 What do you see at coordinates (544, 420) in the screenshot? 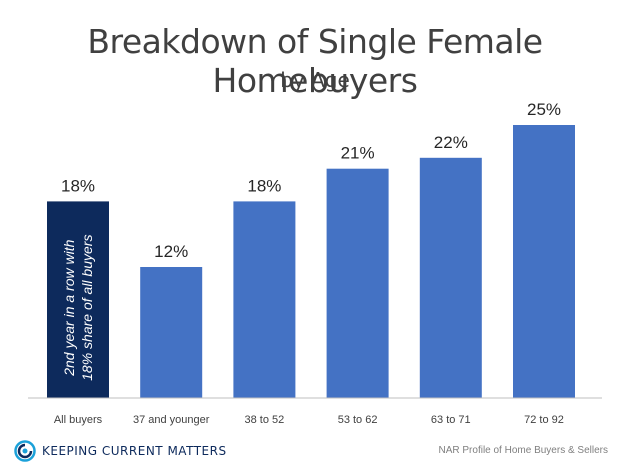
I see `x-tick-label-5: 72 to 92` at bounding box center [544, 420].